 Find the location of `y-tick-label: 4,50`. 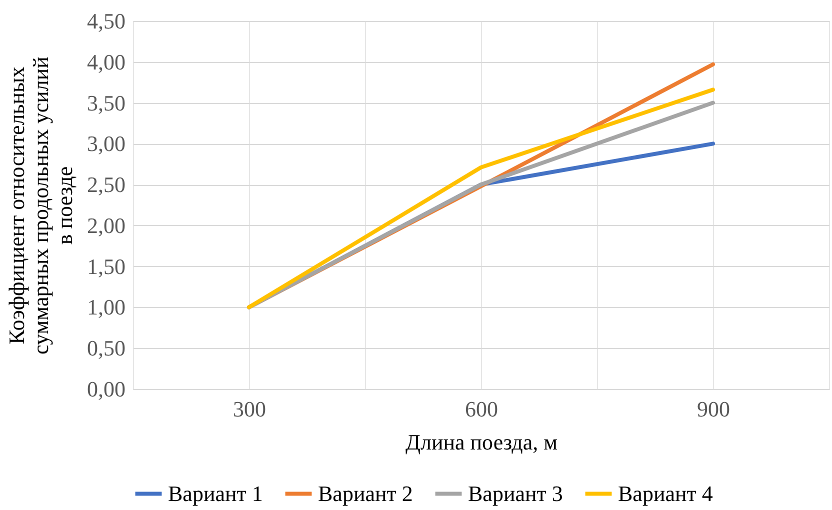

y-tick-label: 4,50 is located at coordinates (106, 21).